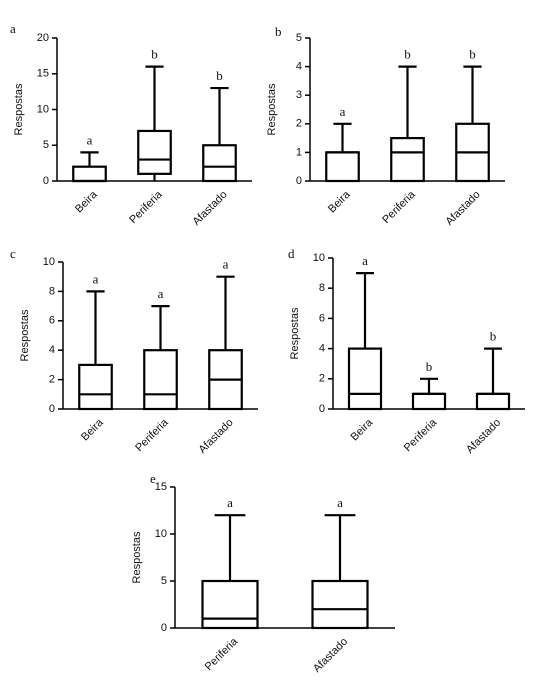 The height and width of the screenshot is (690, 541). What do you see at coordinates (278, 31) in the screenshot?
I see `panel-label: b` at bounding box center [278, 31].